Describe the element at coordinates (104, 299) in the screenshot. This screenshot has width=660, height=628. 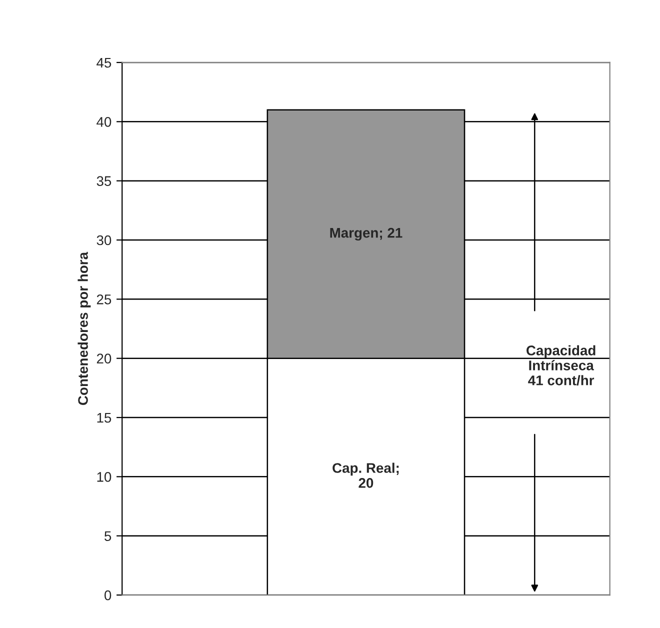
I see `y-tick-label: 25` at that location.